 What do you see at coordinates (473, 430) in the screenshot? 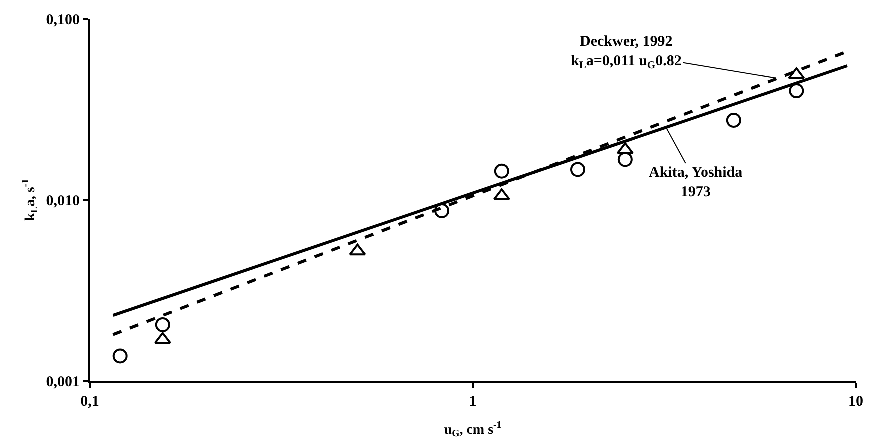
I see `x-axis-title: u$_{G}$, cm s$^{-1}$` at bounding box center [473, 430].